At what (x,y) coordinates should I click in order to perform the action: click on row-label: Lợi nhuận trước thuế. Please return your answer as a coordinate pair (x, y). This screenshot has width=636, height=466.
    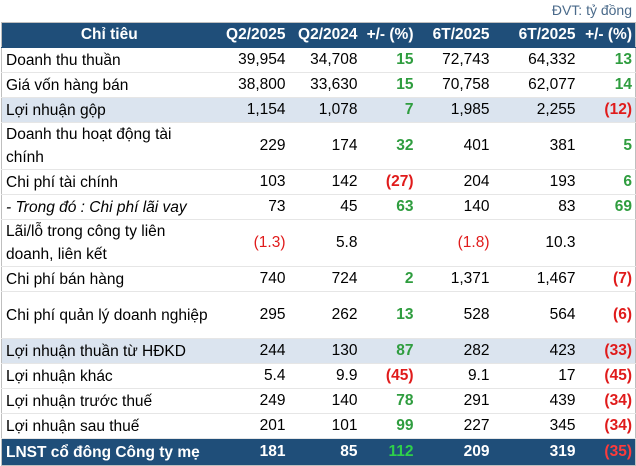
    Looking at the image, I should click on (109, 401).